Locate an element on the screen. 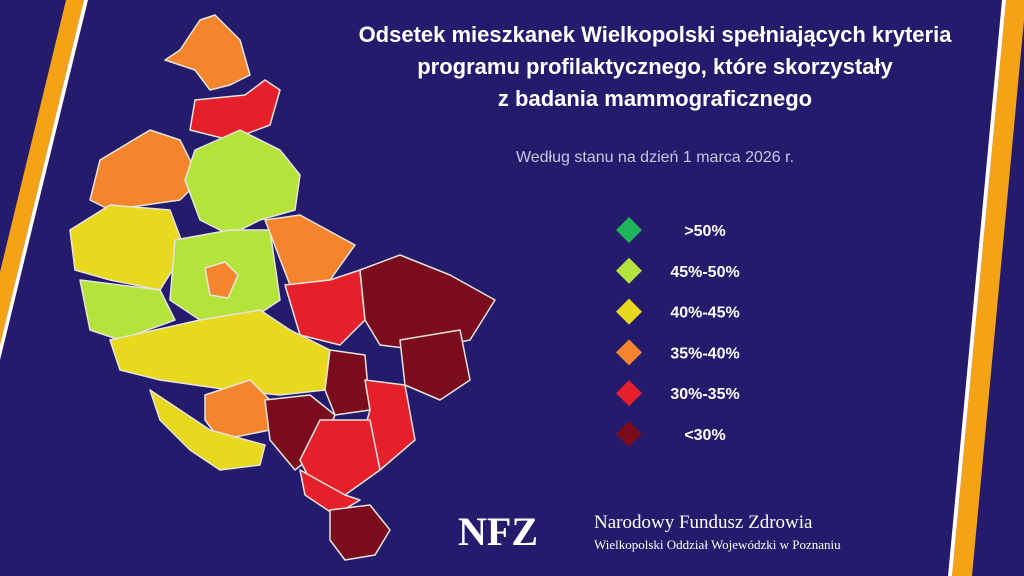 The height and width of the screenshot is (576, 1024). logo: NFZ is located at coordinates (498, 531).